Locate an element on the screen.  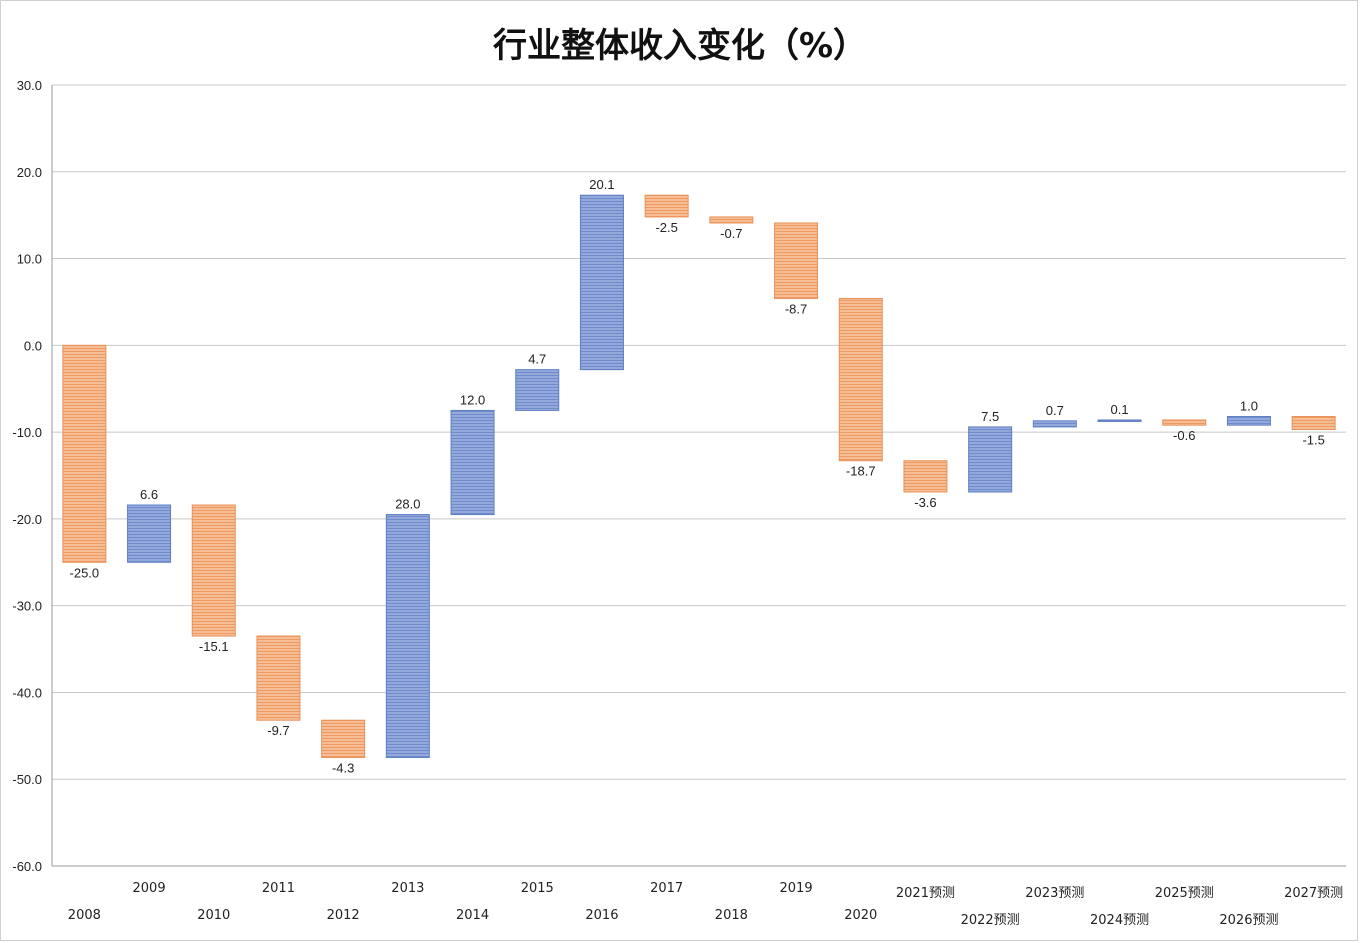
data-label: 12.0 is located at coordinates (472, 399).